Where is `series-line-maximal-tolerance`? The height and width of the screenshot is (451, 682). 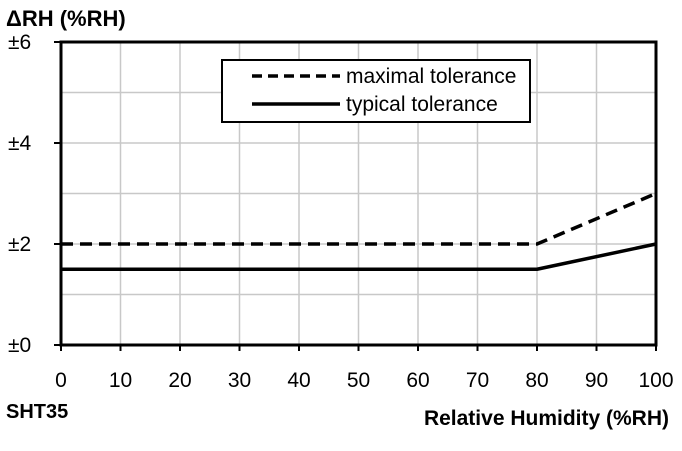
series-line-maximal-tolerance is located at coordinates (359, 218).